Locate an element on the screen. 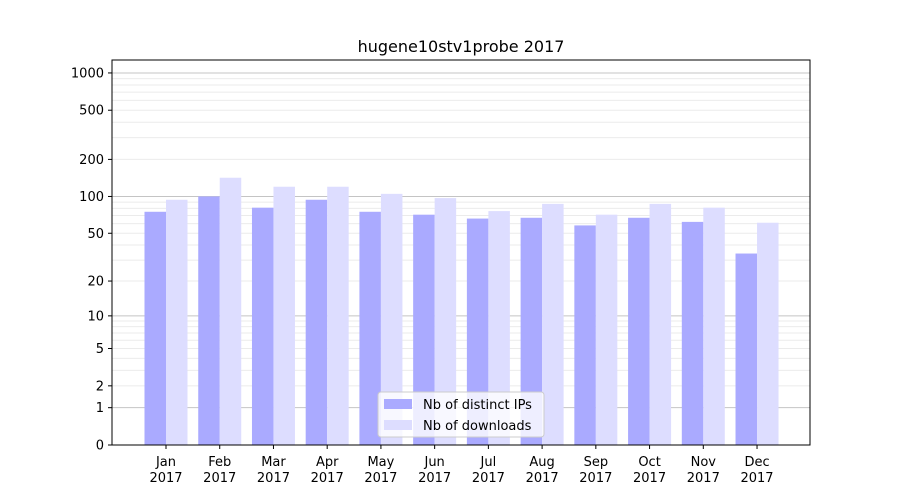 This screenshot has height=504, width=900. y-tick-label: 5 is located at coordinates (100, 349).